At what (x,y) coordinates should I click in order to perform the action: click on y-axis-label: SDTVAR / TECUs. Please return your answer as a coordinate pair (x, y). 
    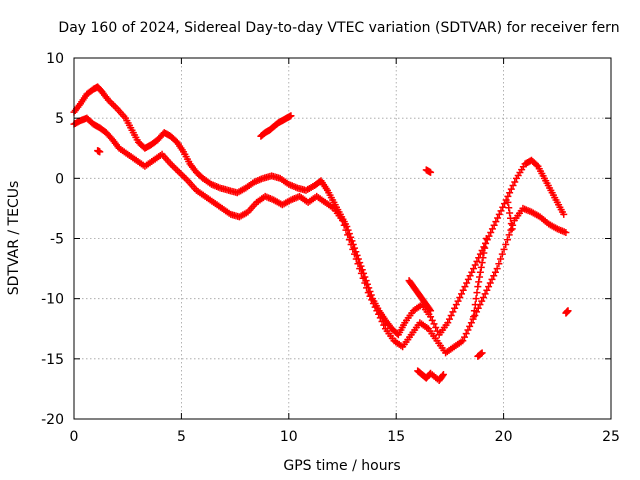
    Looking at the image, I should click on (14, 238).